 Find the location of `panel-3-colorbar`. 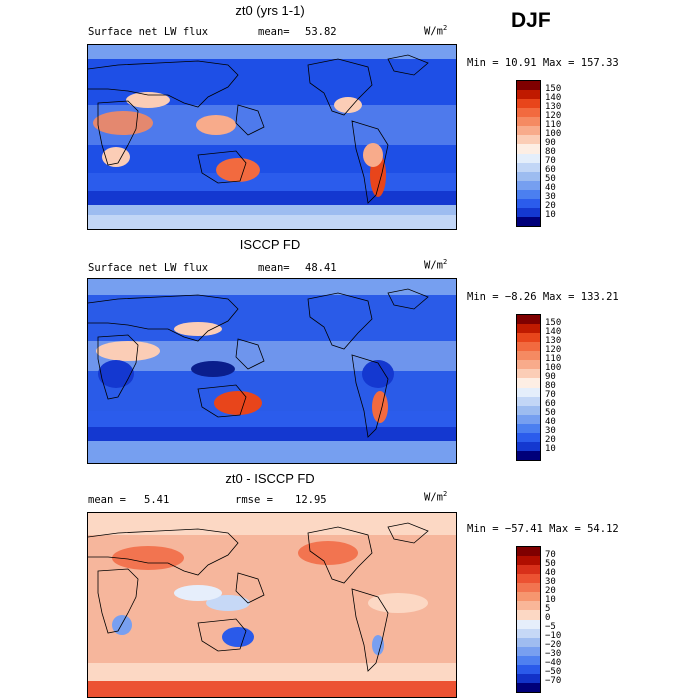

panel-3-colorbar is located at coordinates (528, 619).